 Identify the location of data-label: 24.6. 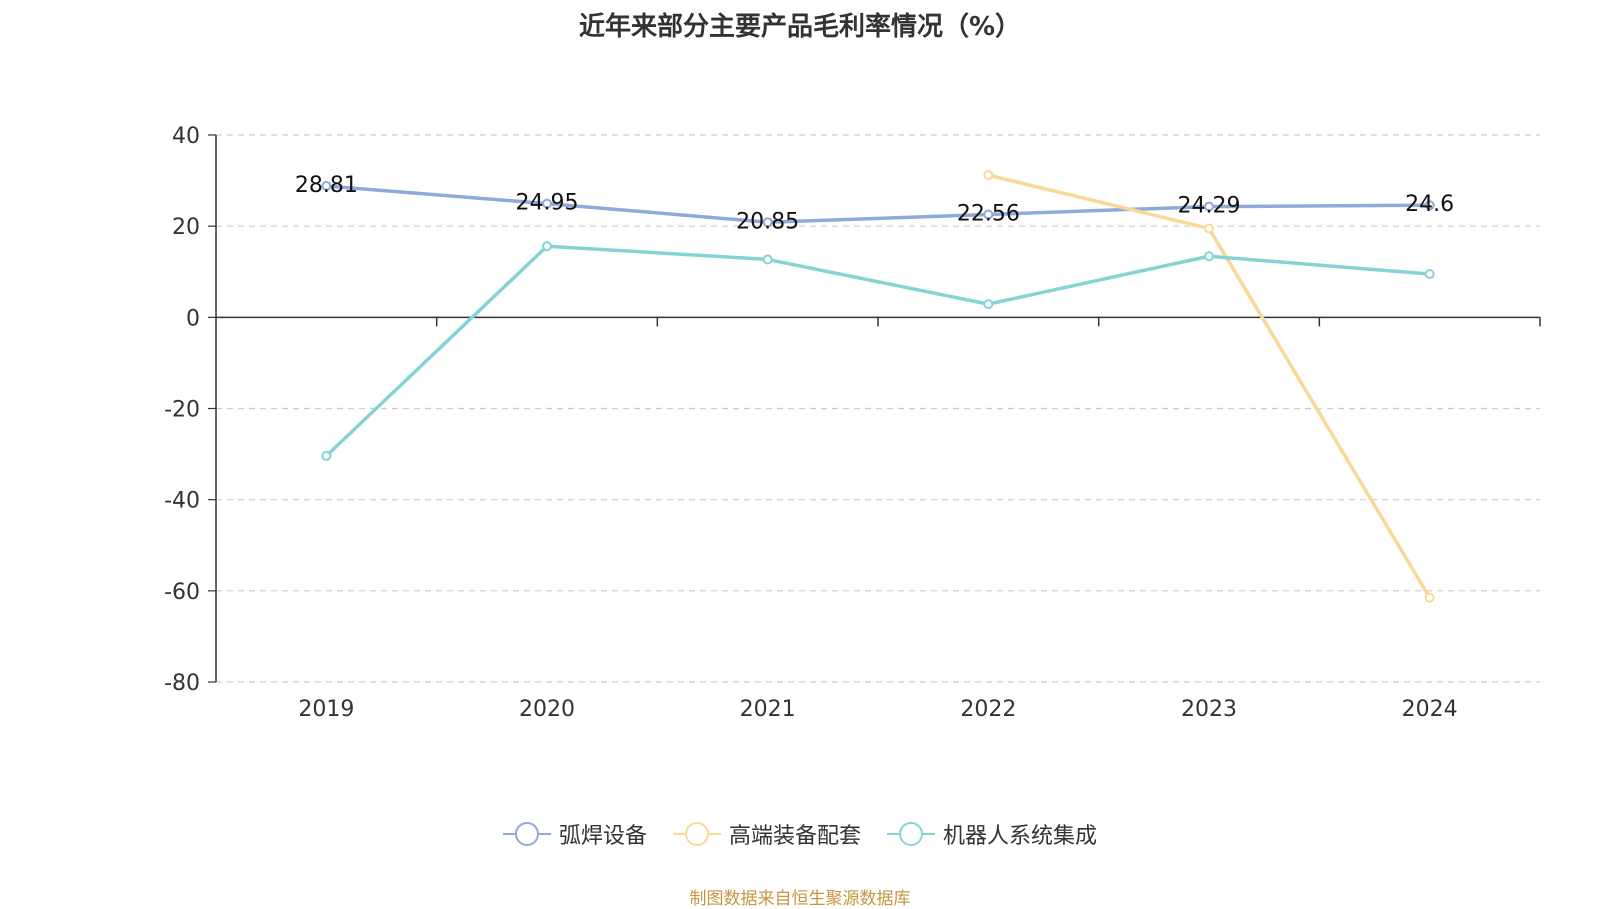
(1429, 204).